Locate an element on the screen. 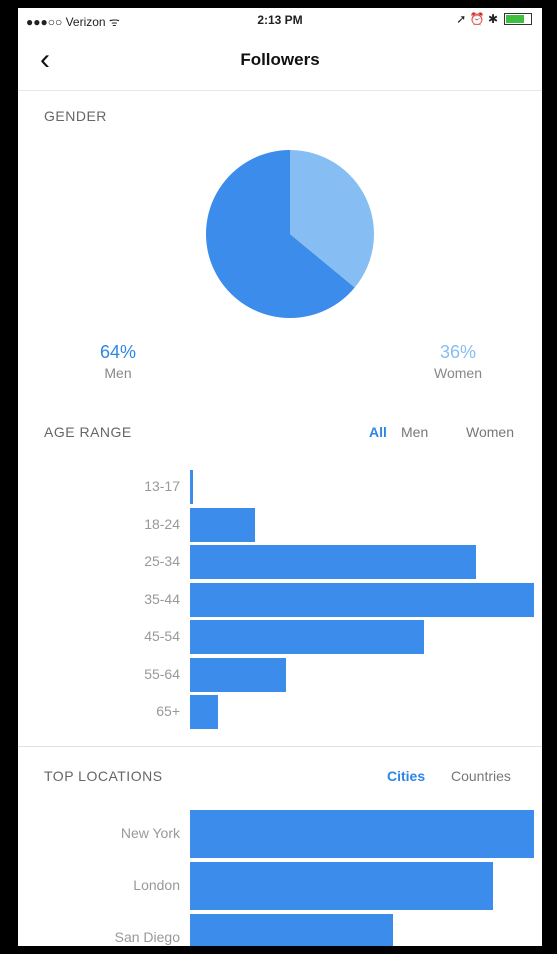 The width and height of the screenshot is (557, 954). top-locations-section-label: TOP LOCATIONS is located at coordinates (103, 776).